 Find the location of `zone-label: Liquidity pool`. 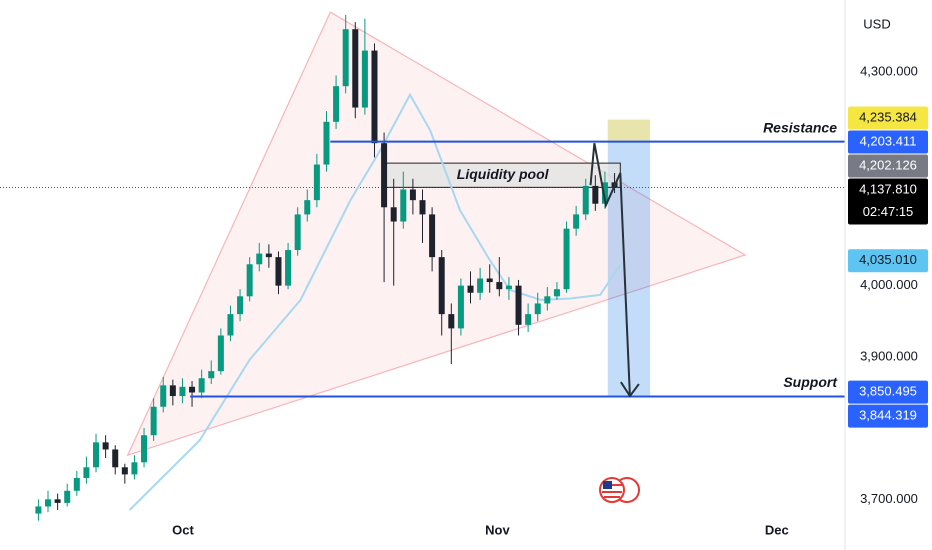

zone-label: Liquidity pool is located at coordinates (503, 174).